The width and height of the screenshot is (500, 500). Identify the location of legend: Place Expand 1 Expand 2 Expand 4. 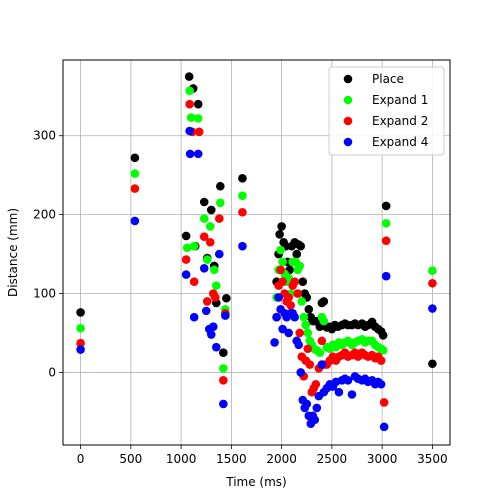
(386, 111).